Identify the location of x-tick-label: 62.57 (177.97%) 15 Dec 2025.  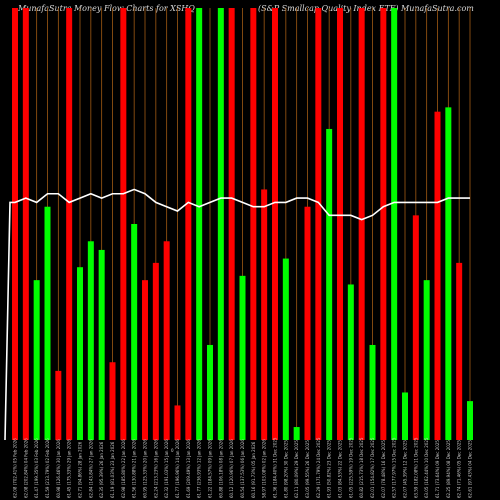
(394, 467).